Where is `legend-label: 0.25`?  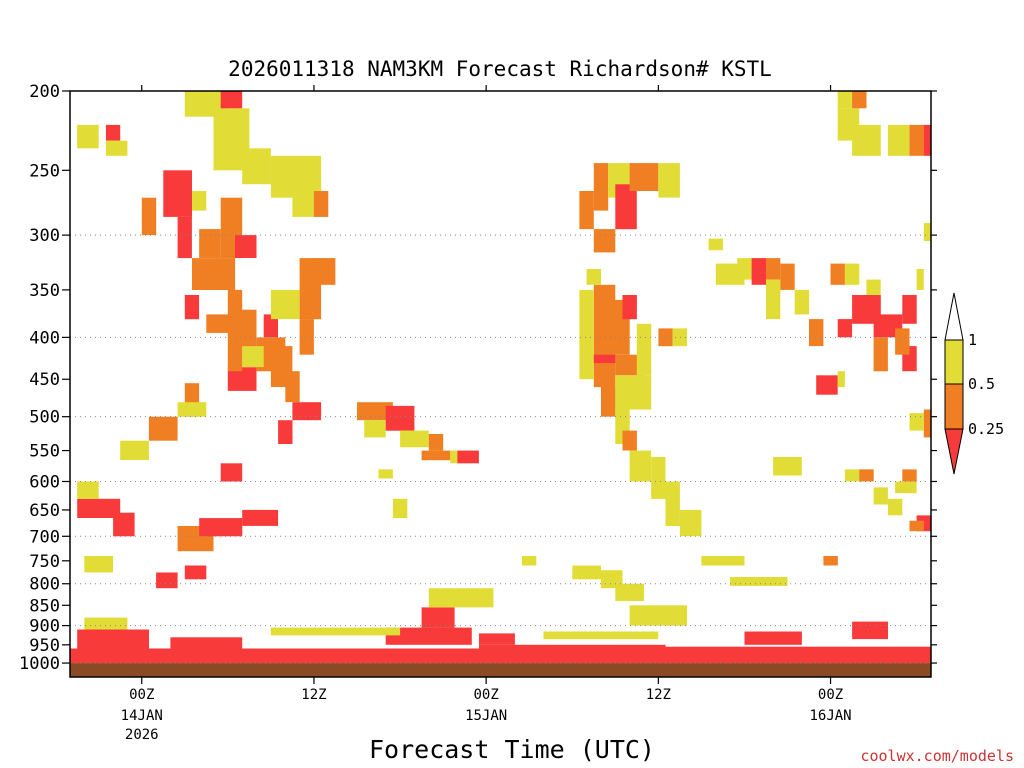 legend-label: 0.25 is located at coordinates (986, 429).